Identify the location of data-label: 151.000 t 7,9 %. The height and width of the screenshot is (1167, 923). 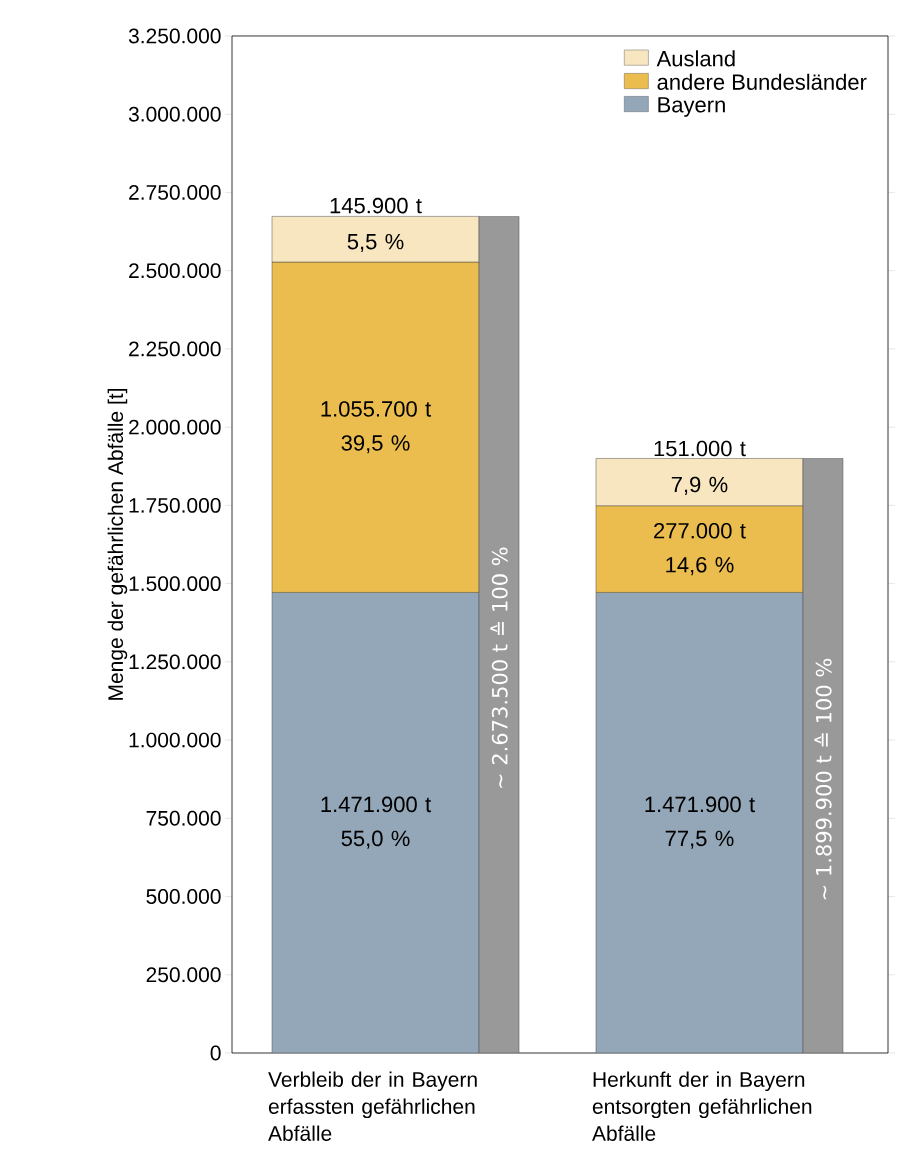
(700, 467).